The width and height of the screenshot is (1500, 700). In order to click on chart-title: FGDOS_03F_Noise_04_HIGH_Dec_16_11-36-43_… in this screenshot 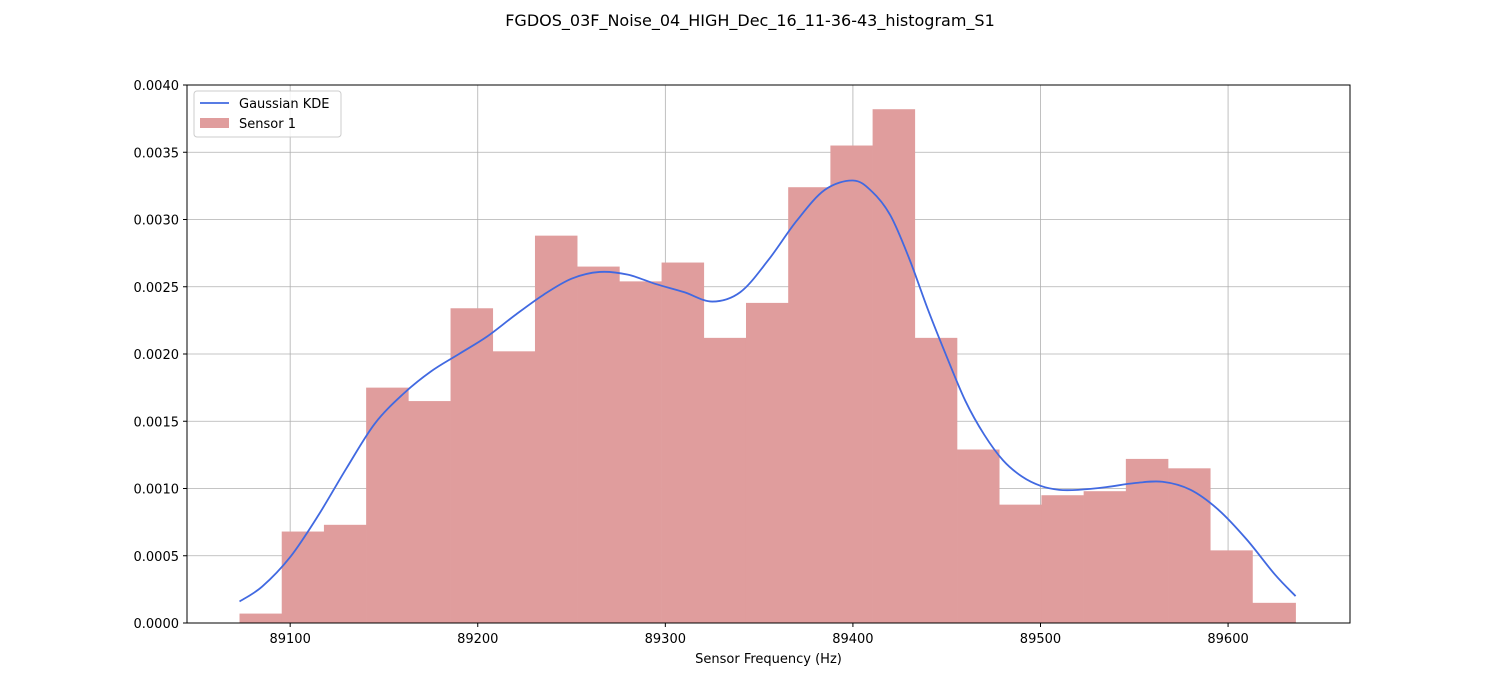, I will do `click(750, 20)`.